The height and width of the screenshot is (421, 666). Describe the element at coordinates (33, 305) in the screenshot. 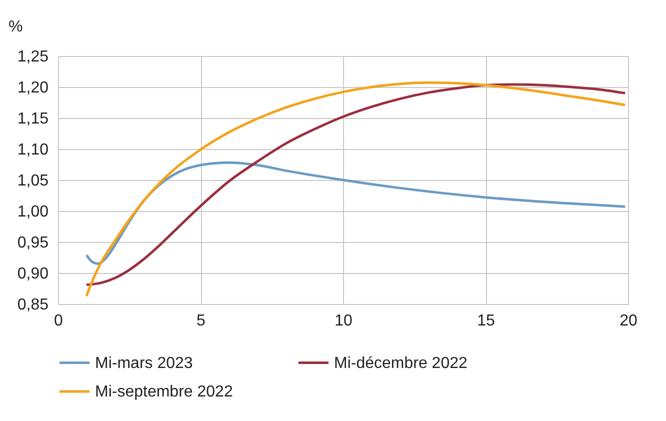

I see `y-tick-label: 0,85` at that location.